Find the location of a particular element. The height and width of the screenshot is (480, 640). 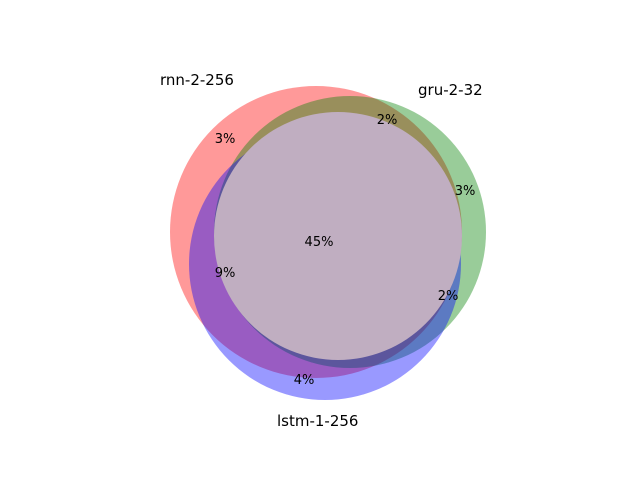

region-label-gru-lstm: 2% is located at coordinates (448, 296).